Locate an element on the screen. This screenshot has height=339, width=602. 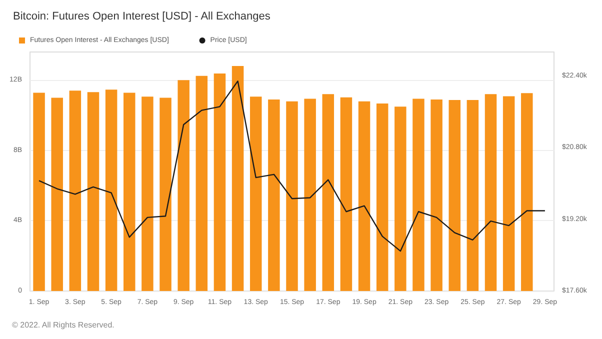
chart-title: Bitcoin: Futures Open Interest [USD] - All Exchanges is located at coordinates (142, 16).